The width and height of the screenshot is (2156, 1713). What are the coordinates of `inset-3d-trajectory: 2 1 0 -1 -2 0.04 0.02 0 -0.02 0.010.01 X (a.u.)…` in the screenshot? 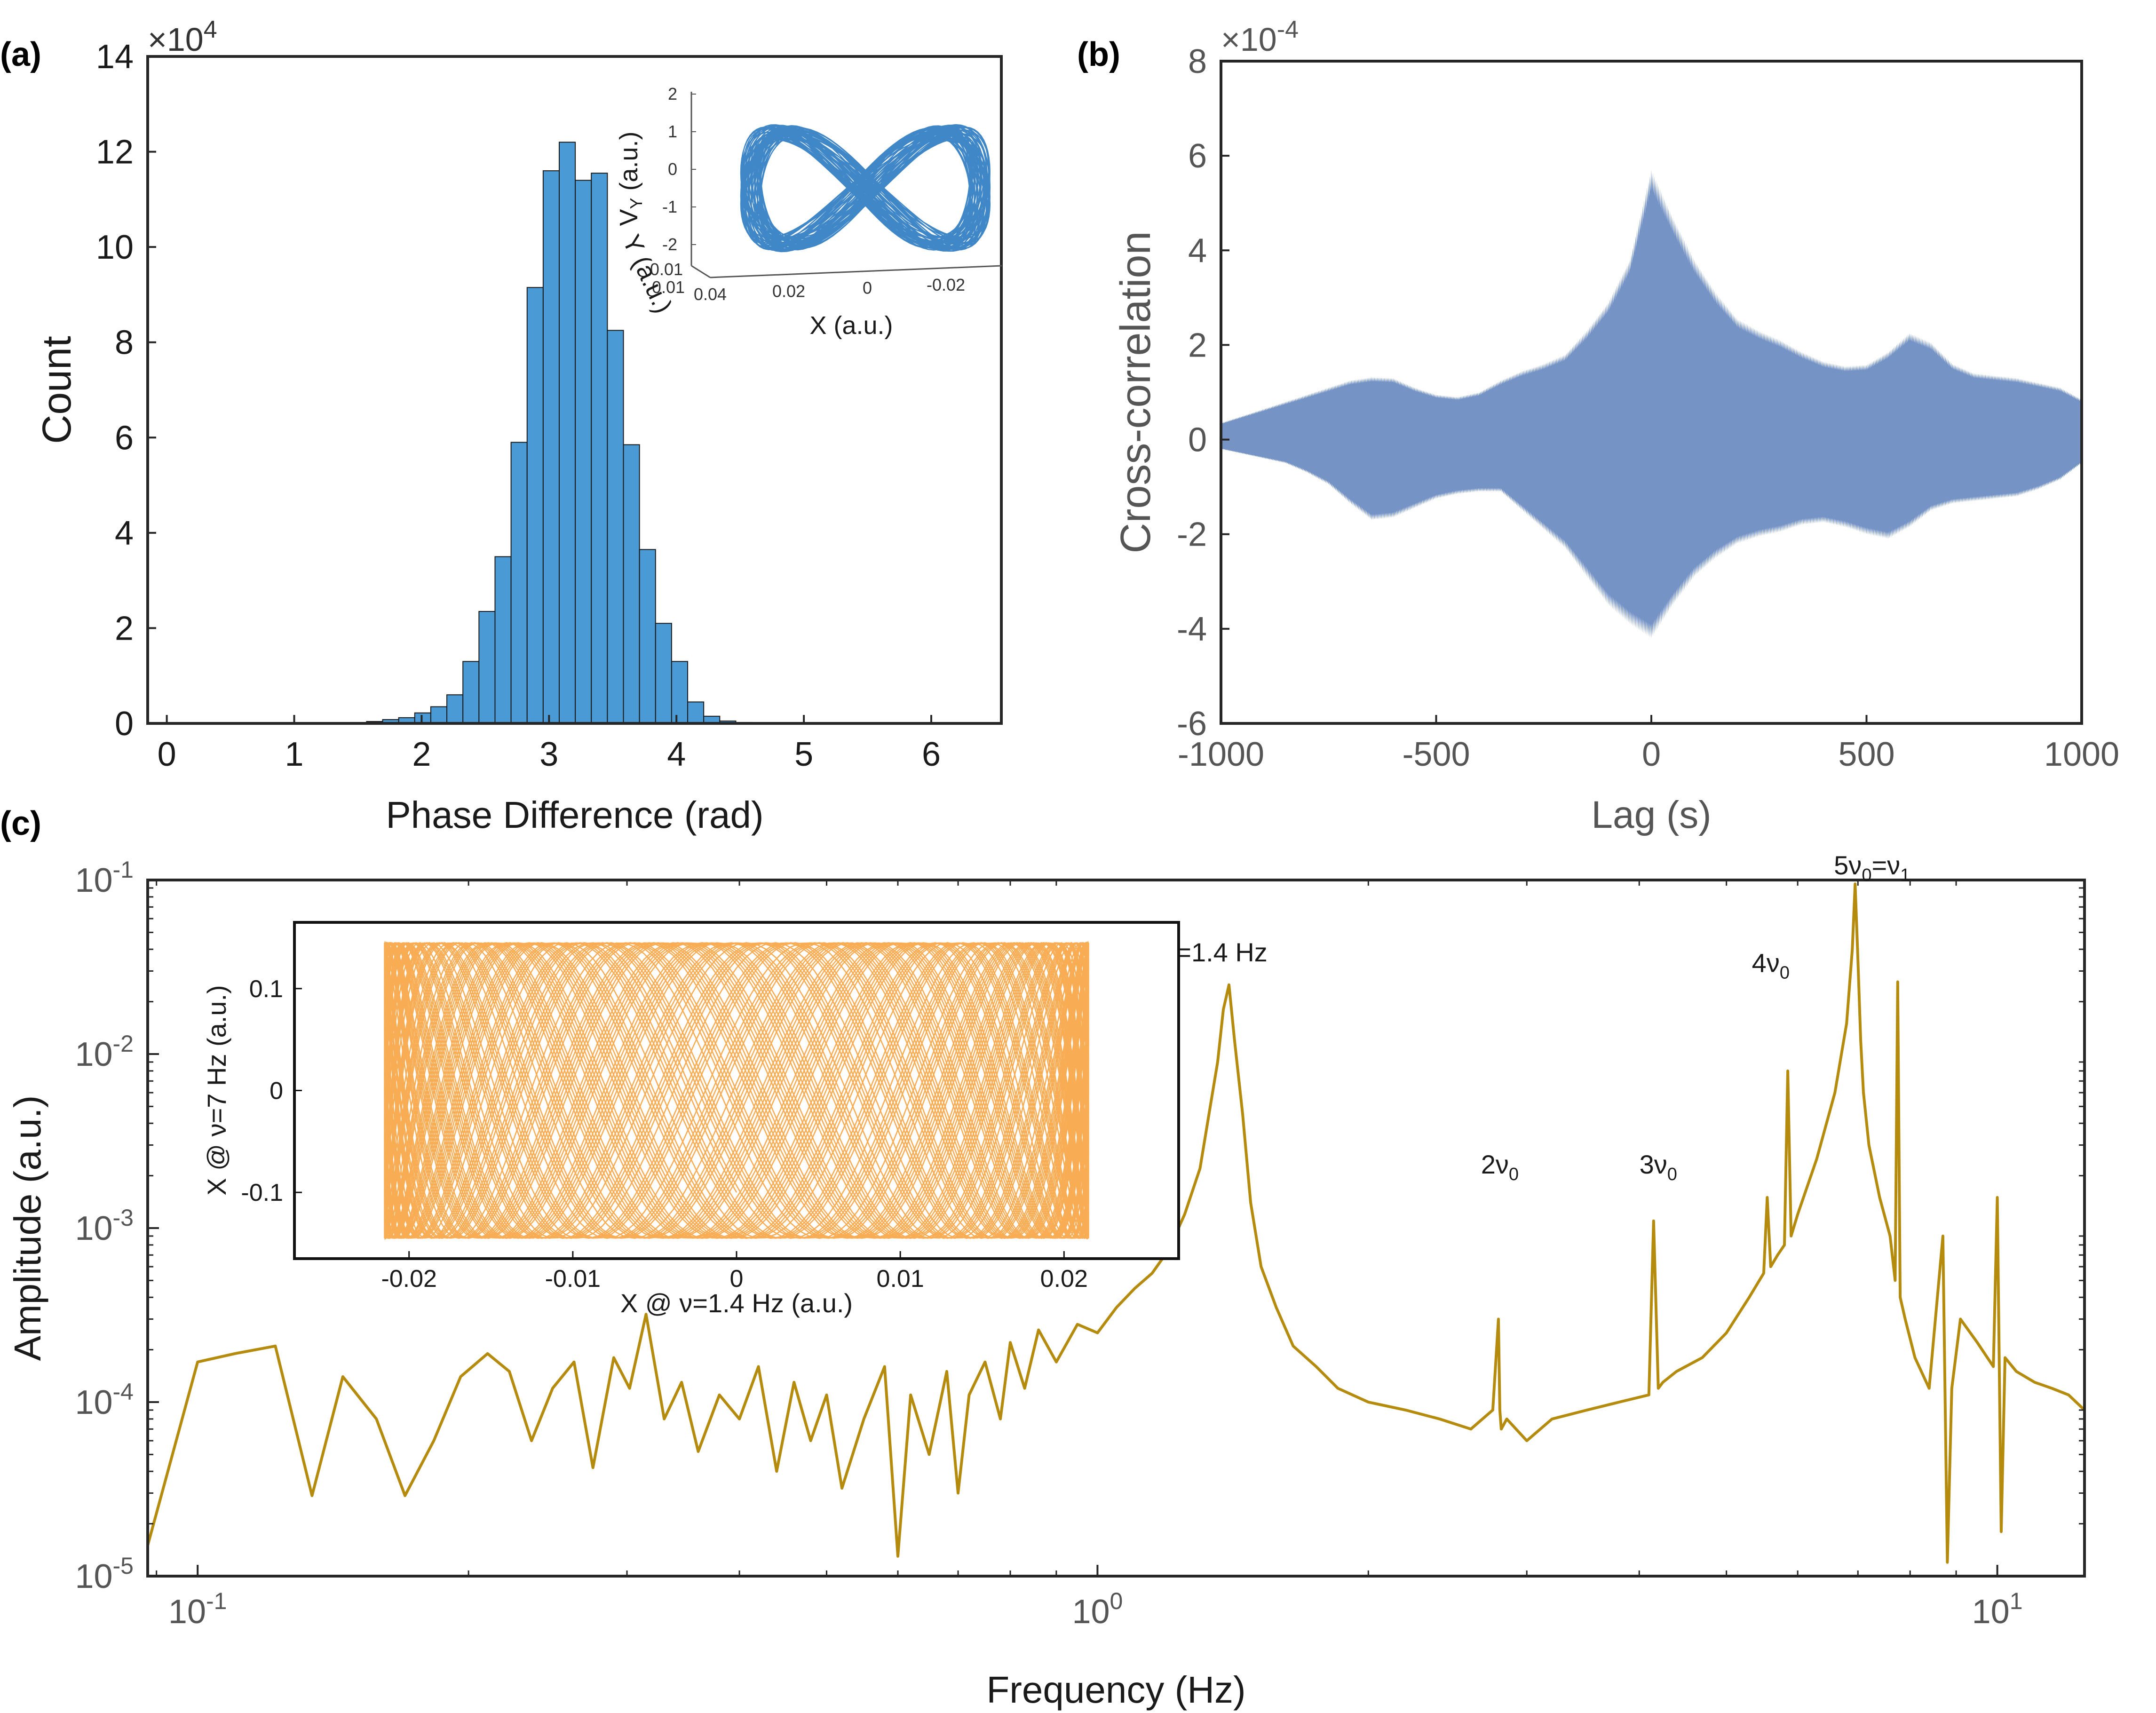 It's located at (808, 212).